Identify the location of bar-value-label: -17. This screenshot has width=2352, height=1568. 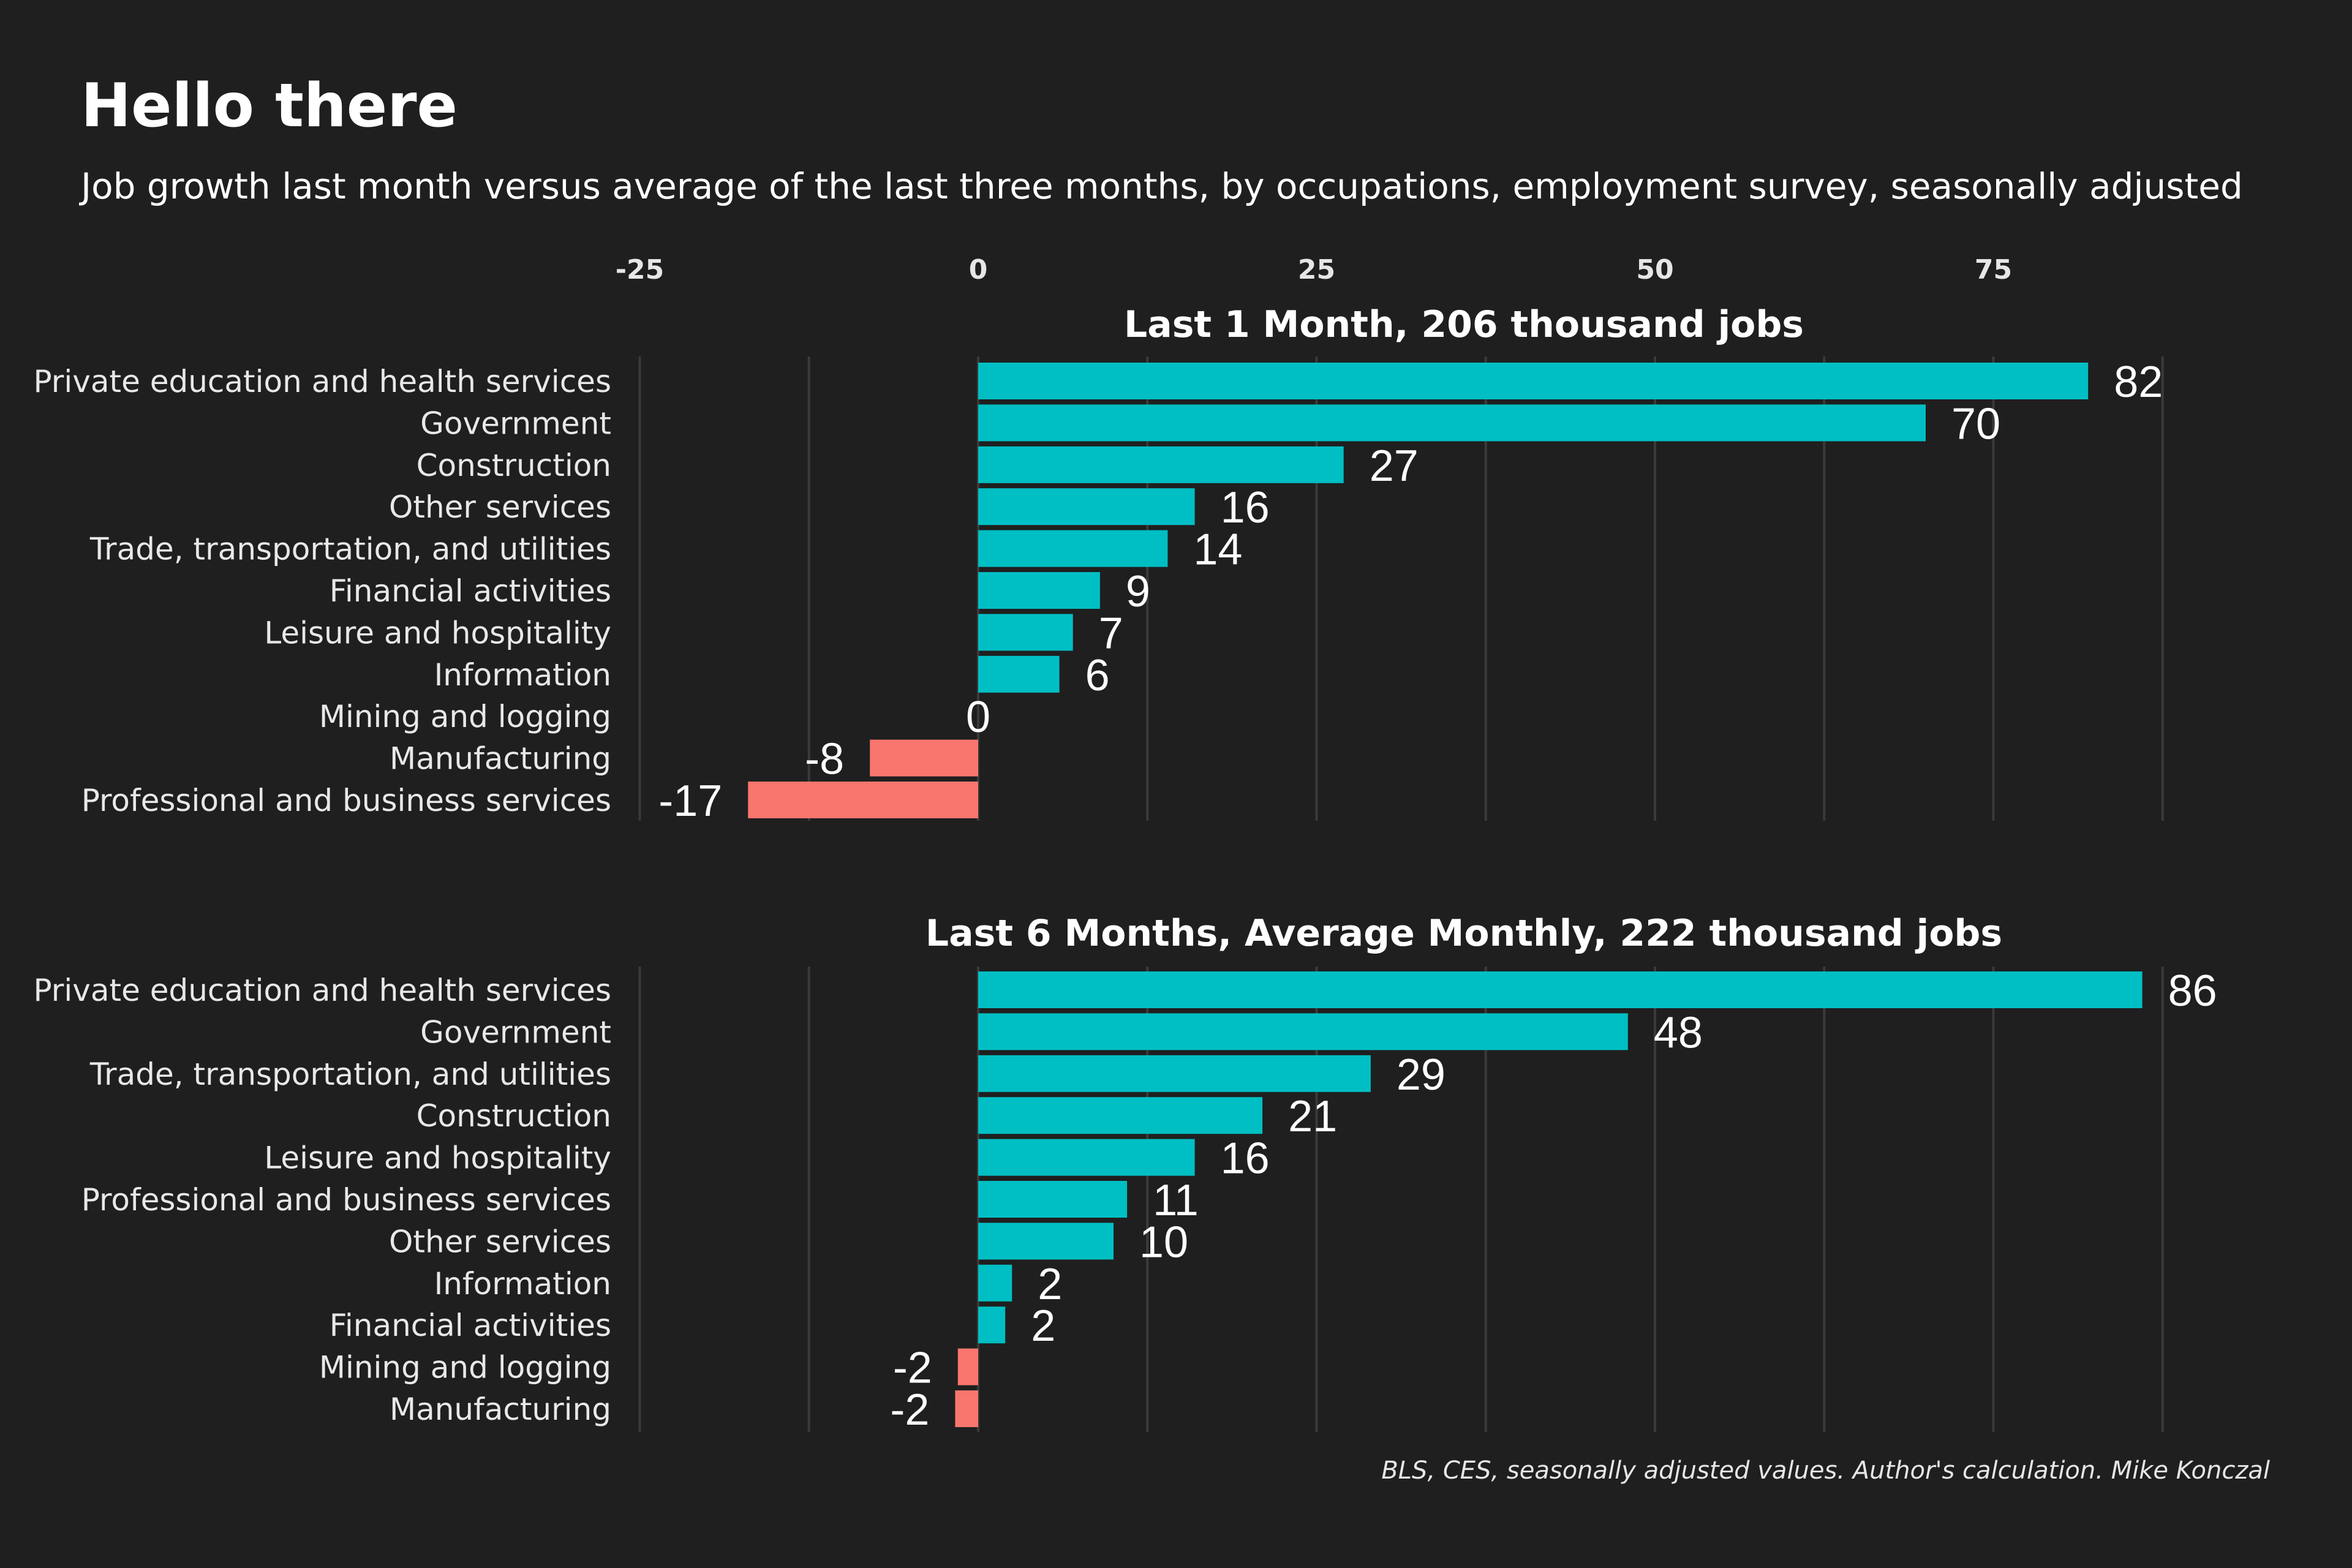
(690, 802).